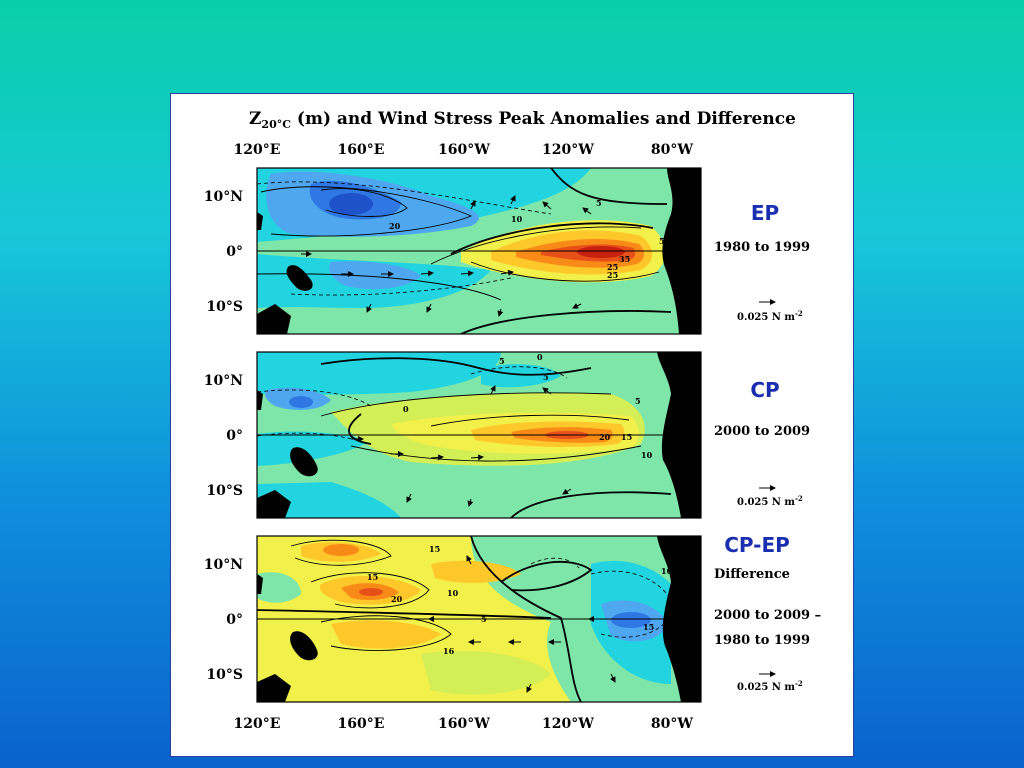 The image size is (1024, 768). I want to click on panel-difference-map: 15 15 20 10 5 16 15 10, so click(479, 619).